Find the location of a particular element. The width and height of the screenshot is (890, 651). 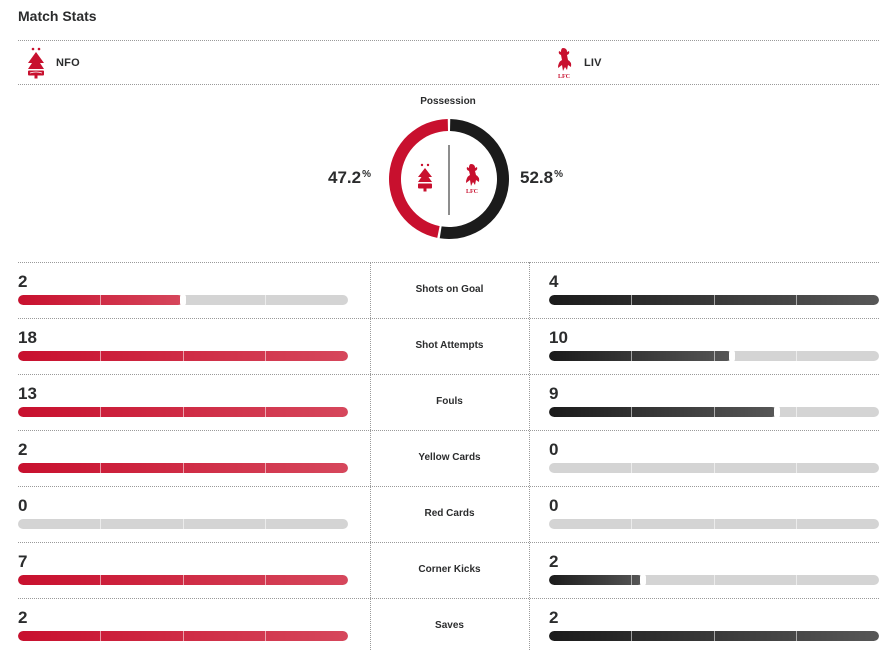

away-possession-number: 52.8 is located at coordinates (537, 177).